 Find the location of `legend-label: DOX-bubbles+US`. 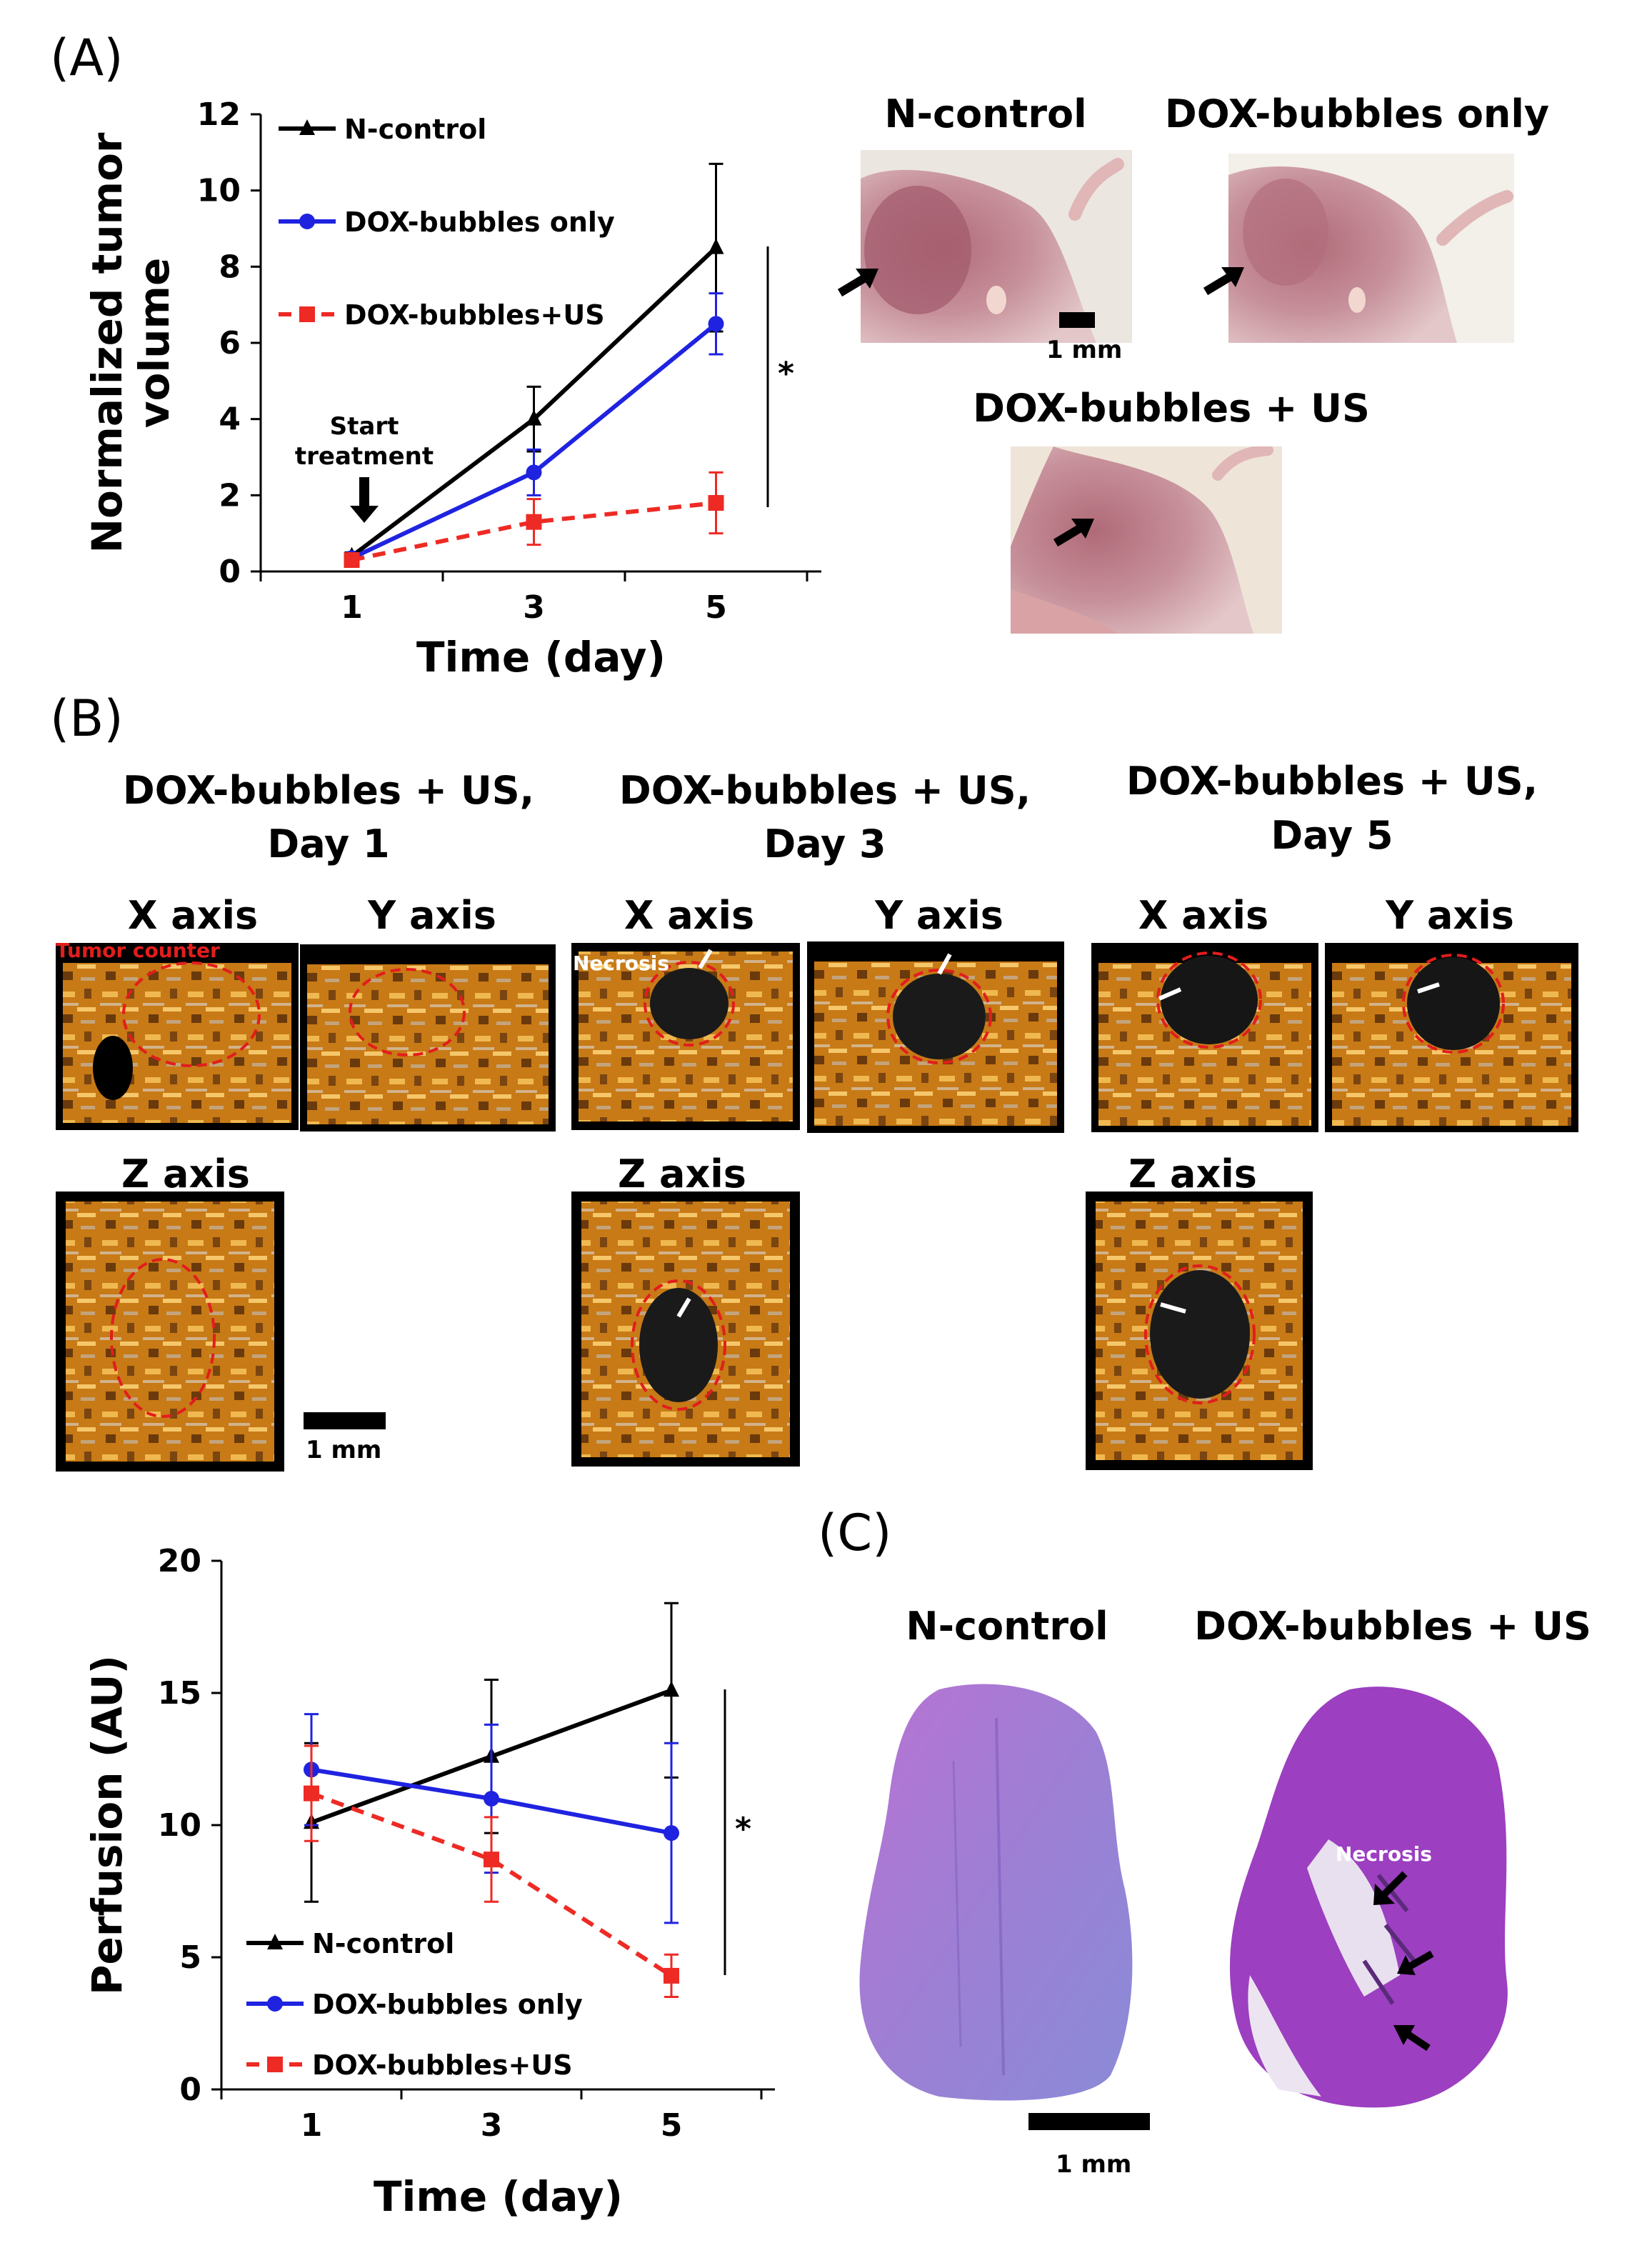

legend-label: DOX-bubbles+US is located at coordinates (442, 2065).